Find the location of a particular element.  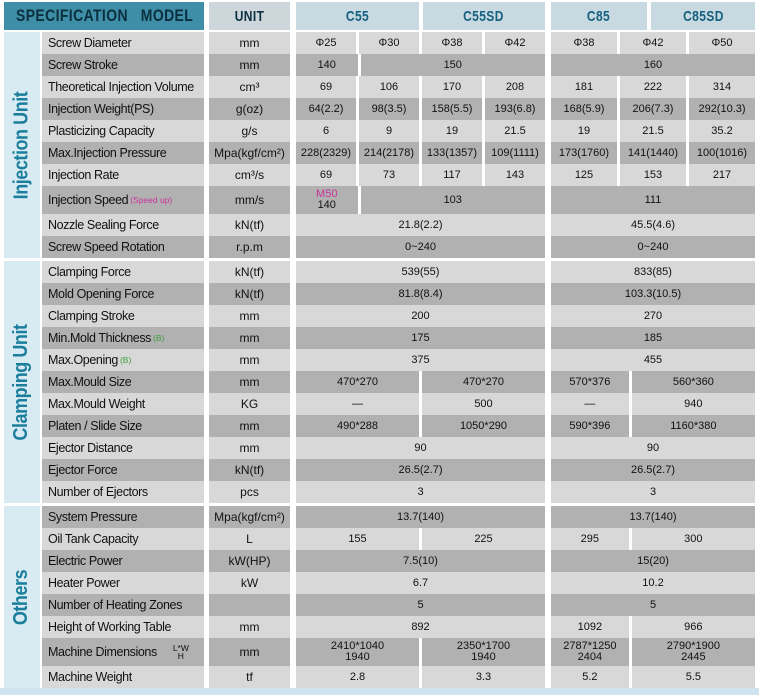

value-cell: 19 is located at coordinates (584, 131).